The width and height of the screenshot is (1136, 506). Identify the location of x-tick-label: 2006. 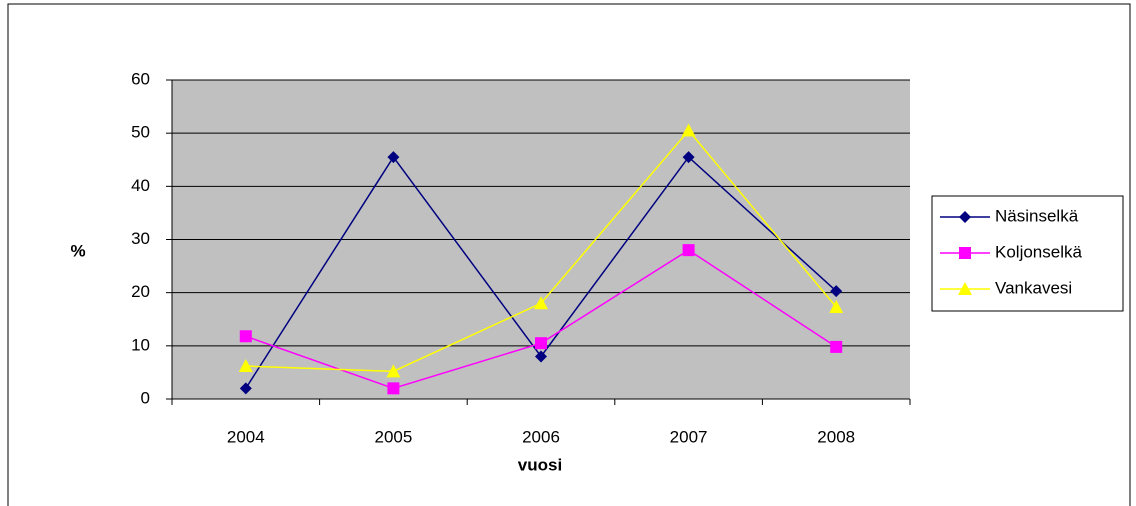
(541, 436).